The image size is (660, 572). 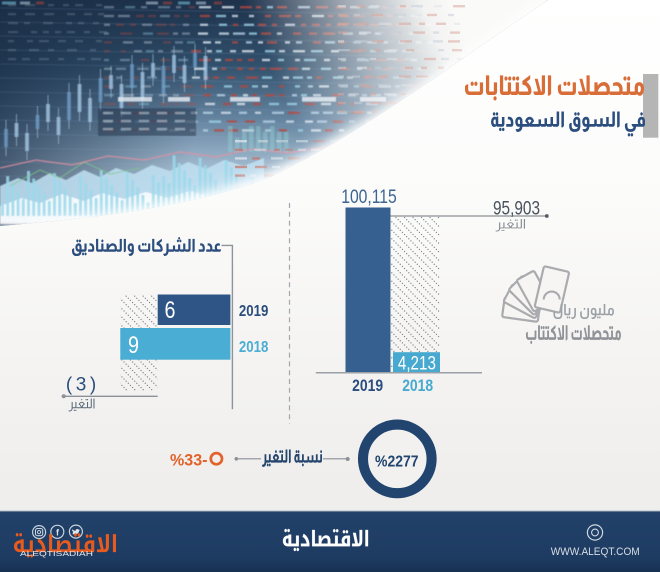 I want to click on svg-text: %2277, so click(x=397, y=461).